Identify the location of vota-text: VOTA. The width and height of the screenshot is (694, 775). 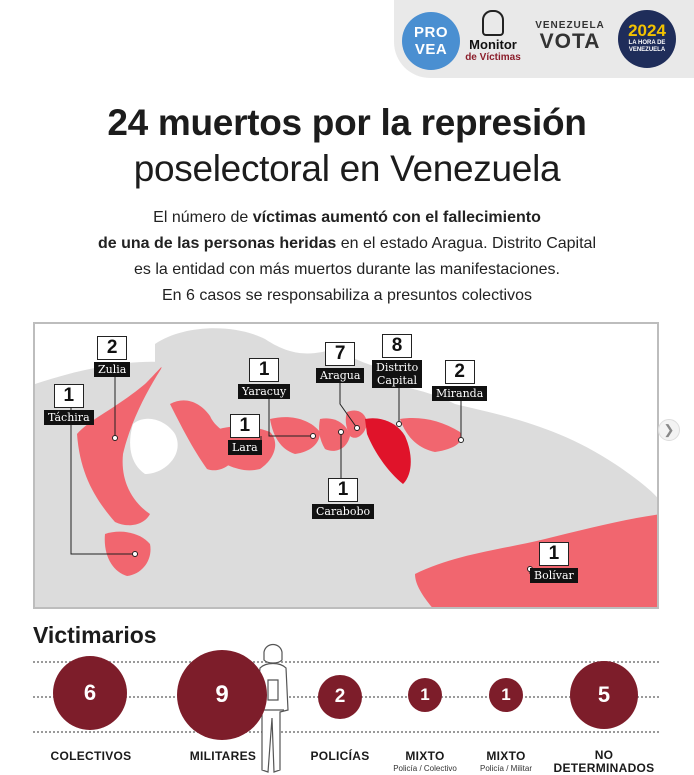
(570, 41).